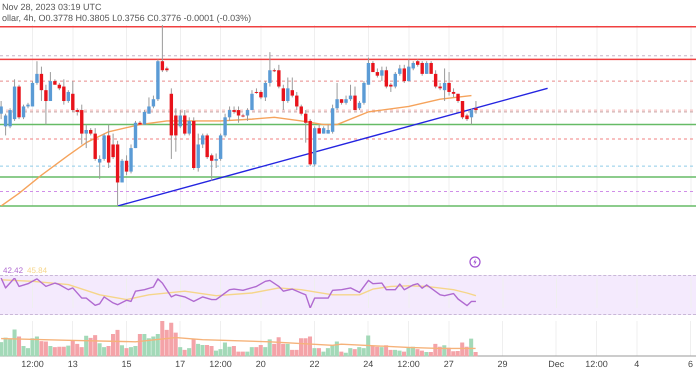  Describe the element at coordinates (180, 364) in the screenshot. I see `x-tick-label: 17` at that location.